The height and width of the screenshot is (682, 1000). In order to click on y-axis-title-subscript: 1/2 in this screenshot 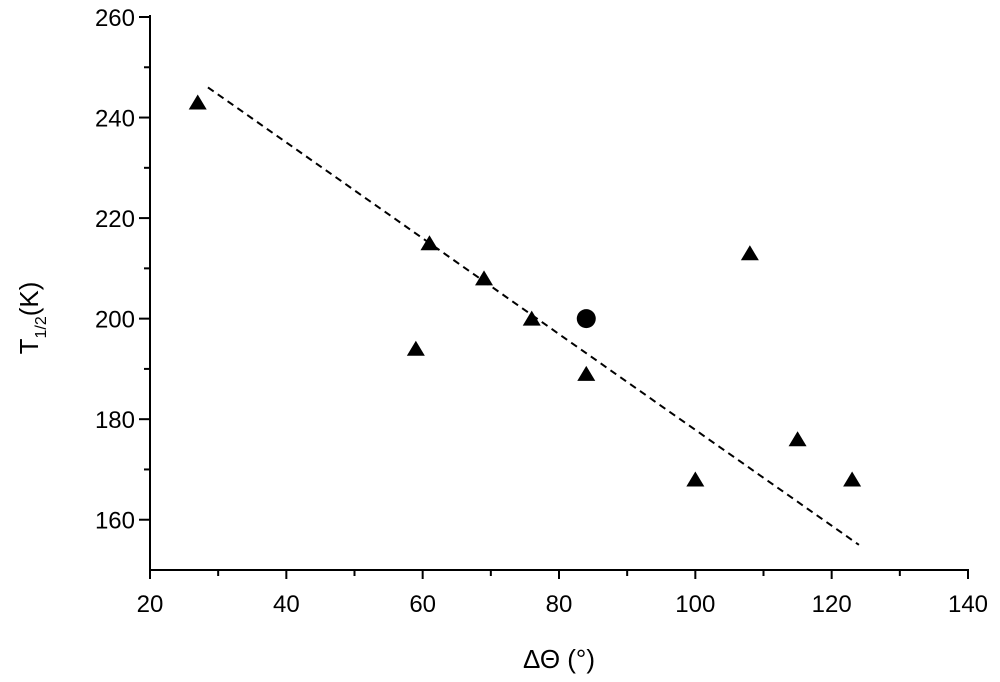, I will do `click(41, 327)`.